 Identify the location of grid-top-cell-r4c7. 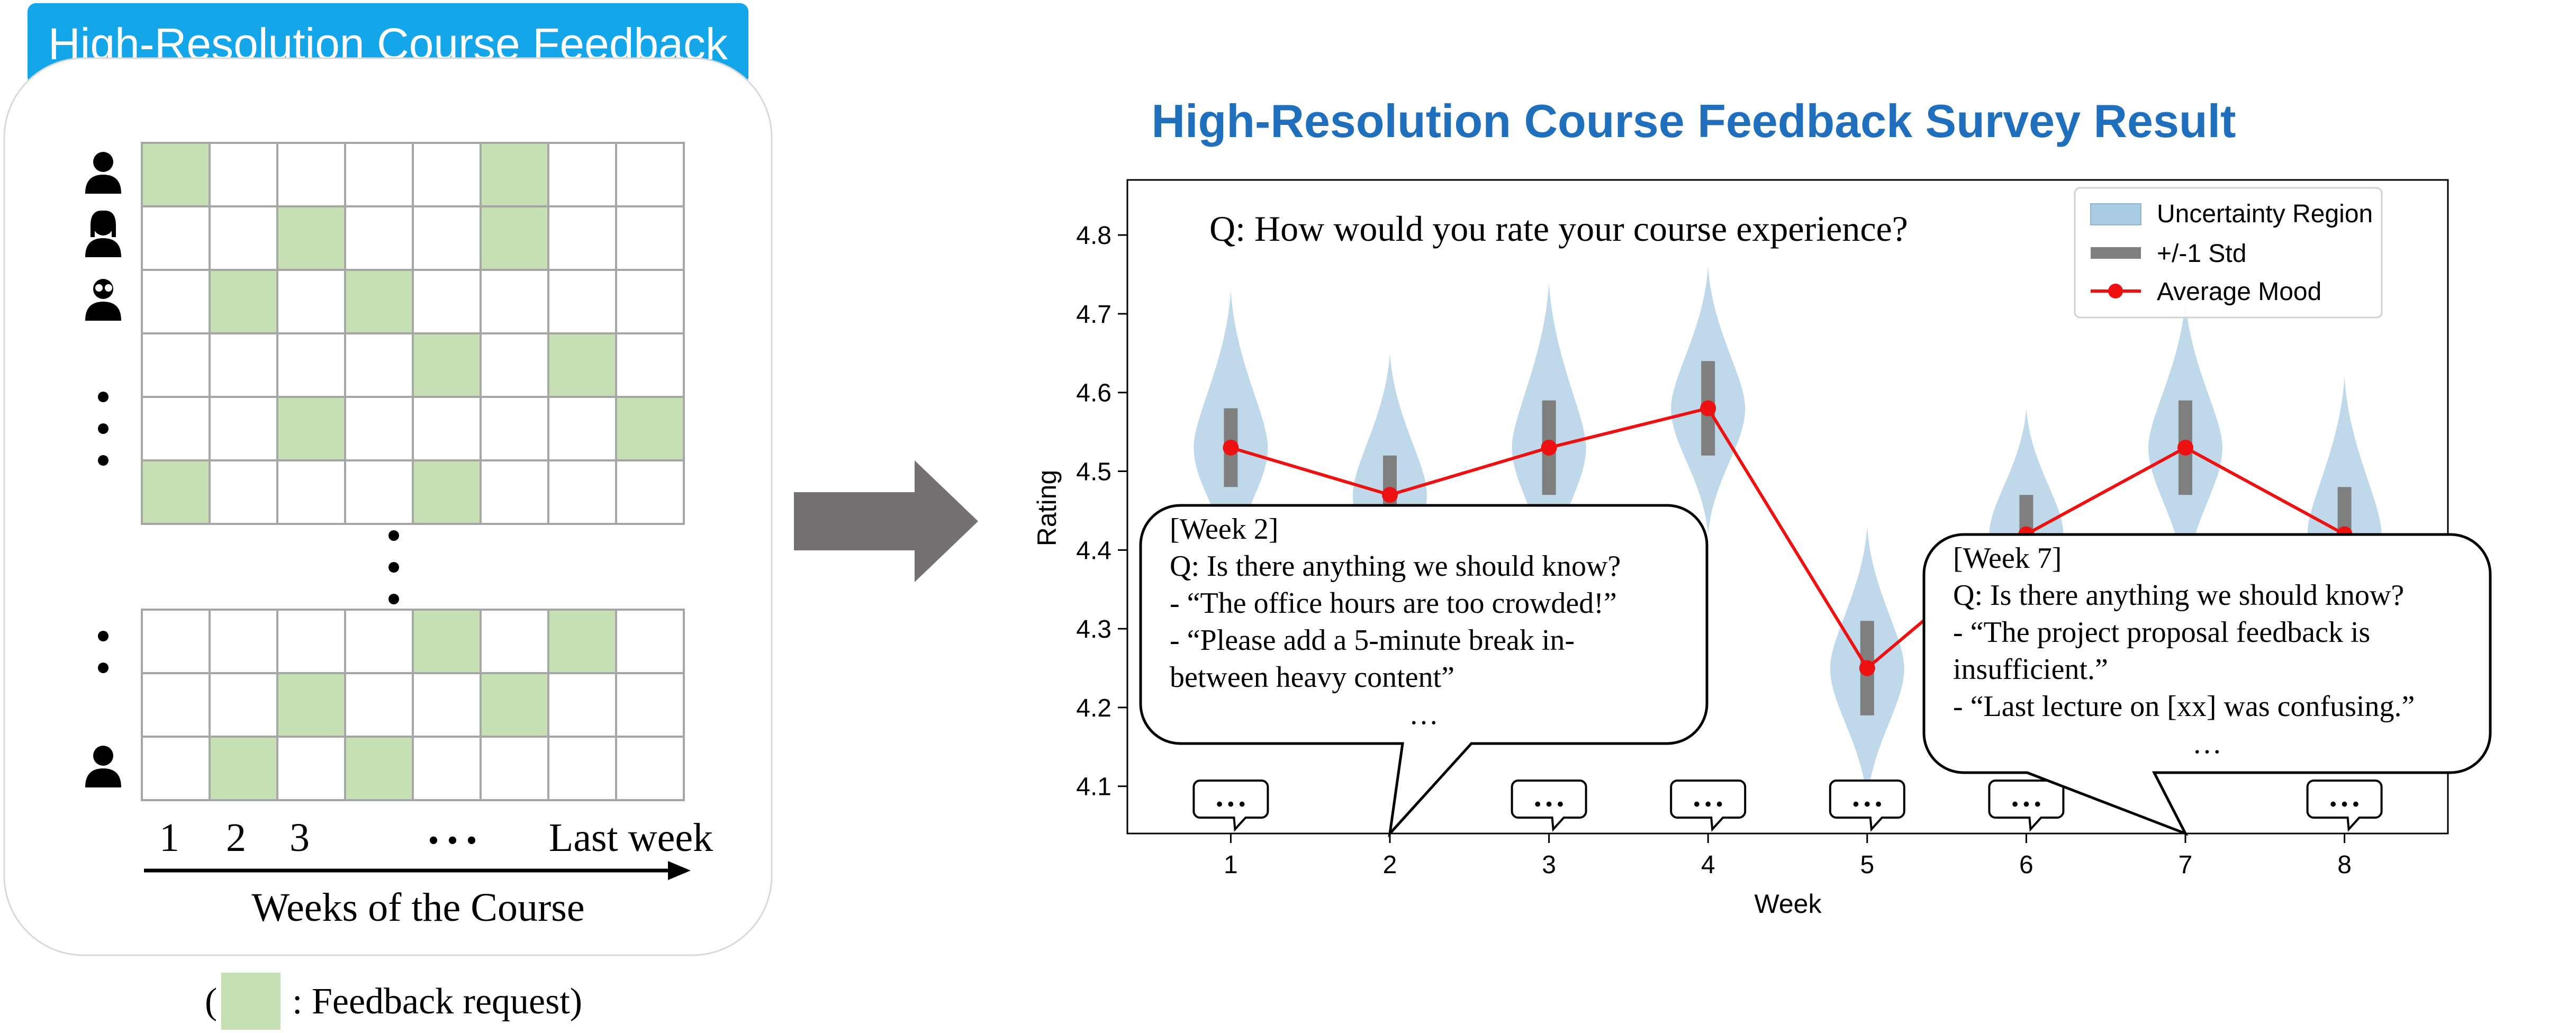
(650, 428).